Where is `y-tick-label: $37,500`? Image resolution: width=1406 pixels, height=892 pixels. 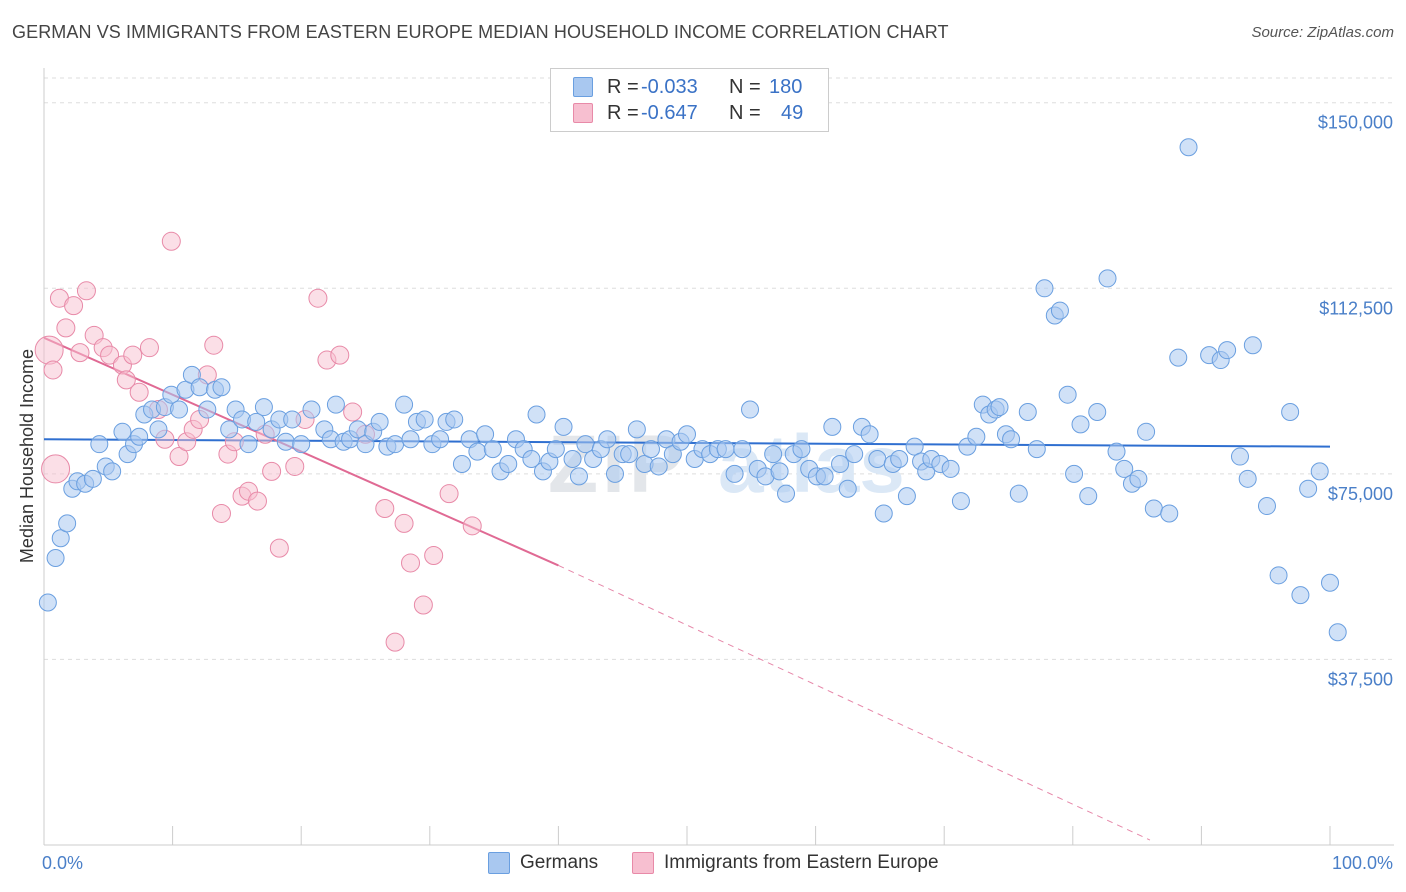 y-tick-label: $37,500 is located at coordinates (1360, 679).